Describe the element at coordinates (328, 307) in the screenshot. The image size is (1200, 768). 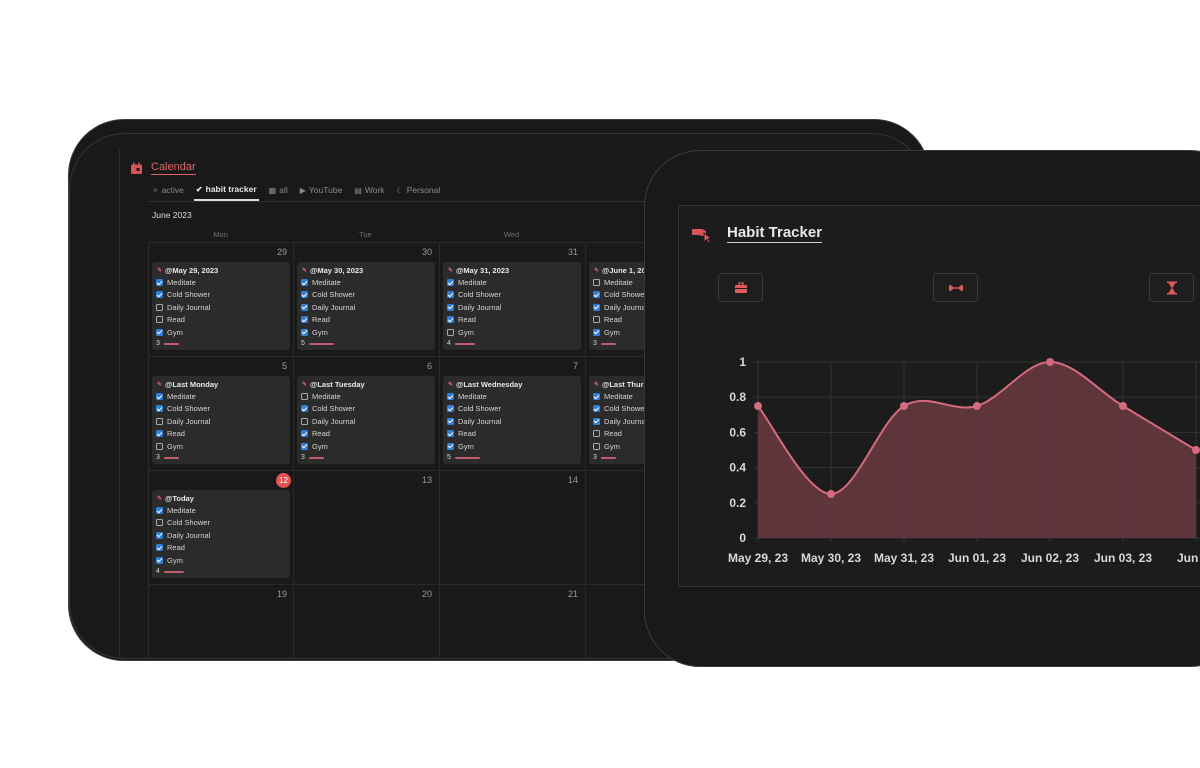
I see `habit-item: Daily Journal` at that location.